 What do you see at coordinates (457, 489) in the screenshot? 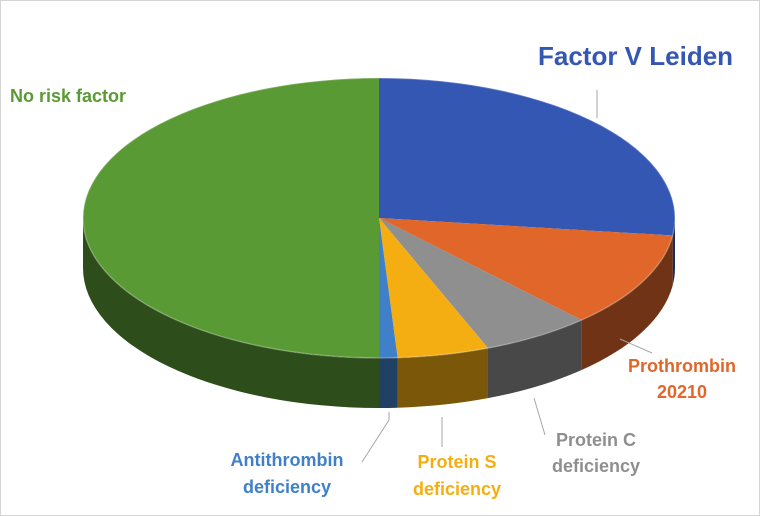
I see `label-protein-s-line2: deficiency` at bounding box center [457, 489].